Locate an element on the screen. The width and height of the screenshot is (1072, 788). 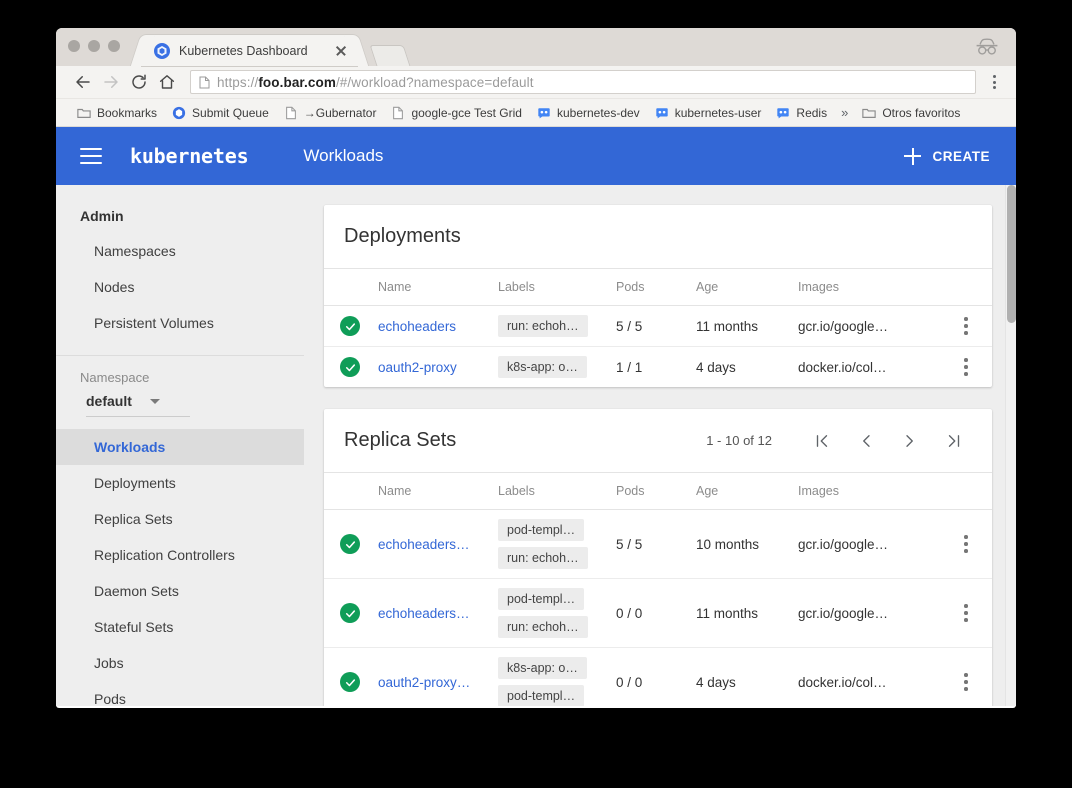
minimize-window-button is located at coordinates (94, 46).